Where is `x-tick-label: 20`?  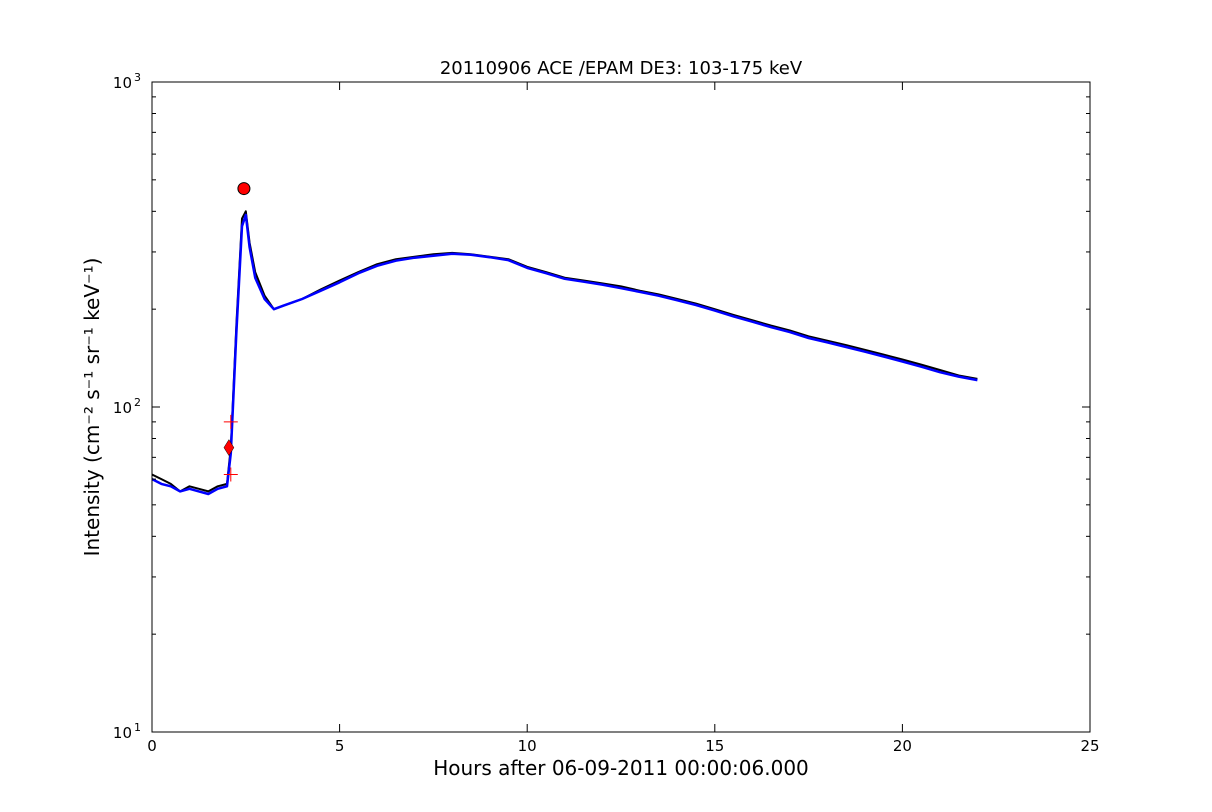
x-tick-label: 20 is located at coordinates (902, 746).